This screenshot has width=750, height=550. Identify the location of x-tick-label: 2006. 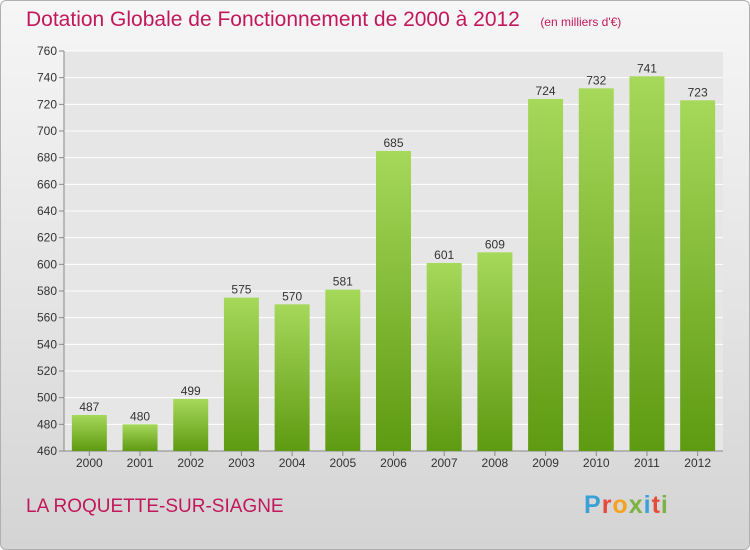
(393, 463).